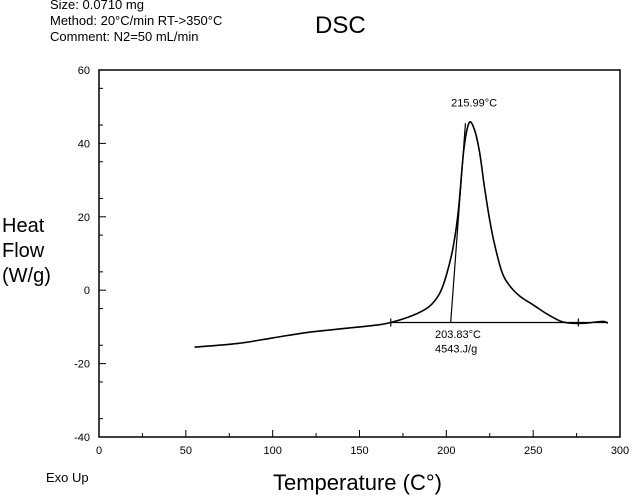 This screenshot has width=640, height=500. What do you see at coordinates (84, 144) in the screenshot?
I see `y-tick-label: 40` at bounding box center [84, 144].